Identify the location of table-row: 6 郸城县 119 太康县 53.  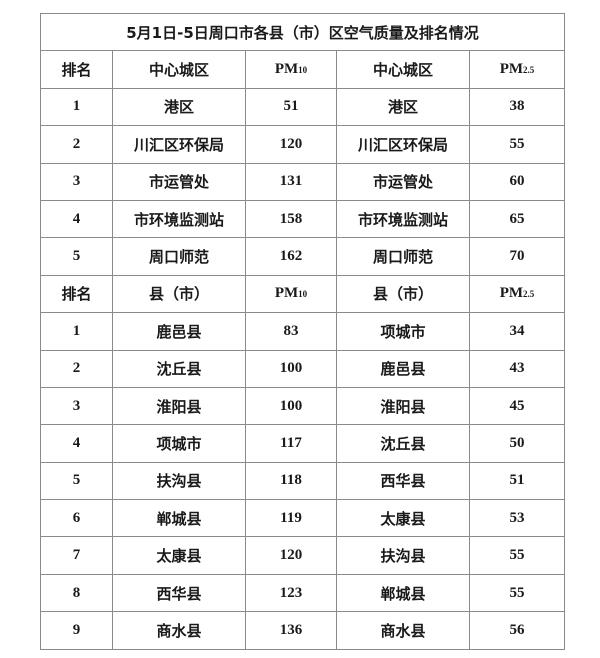
(303, 518).